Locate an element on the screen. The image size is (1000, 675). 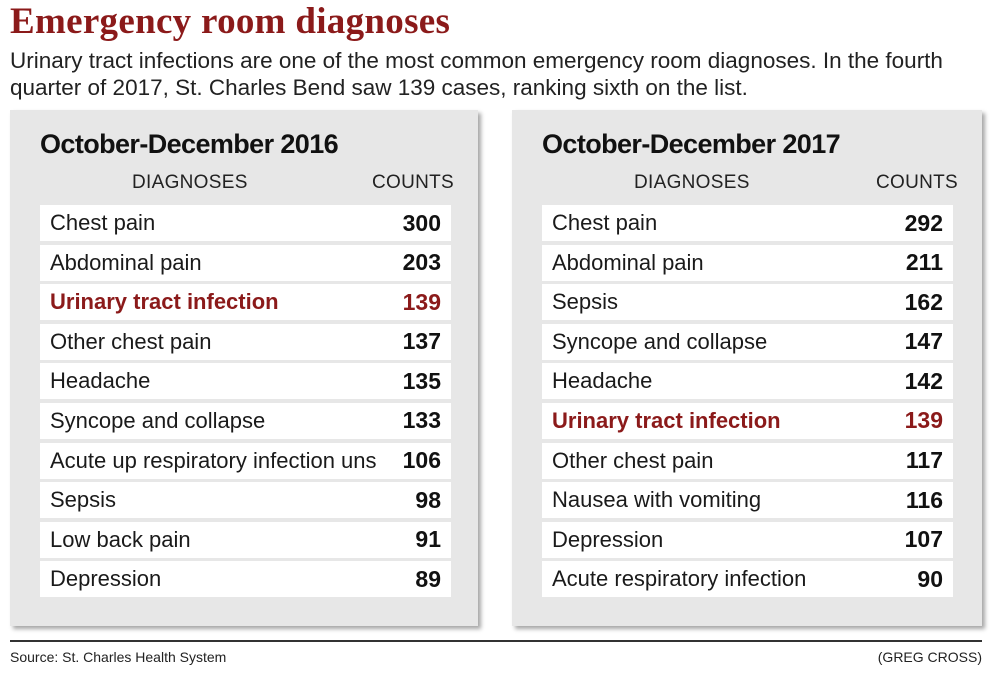
count-value: 137 is located at coordinates (421, 341).